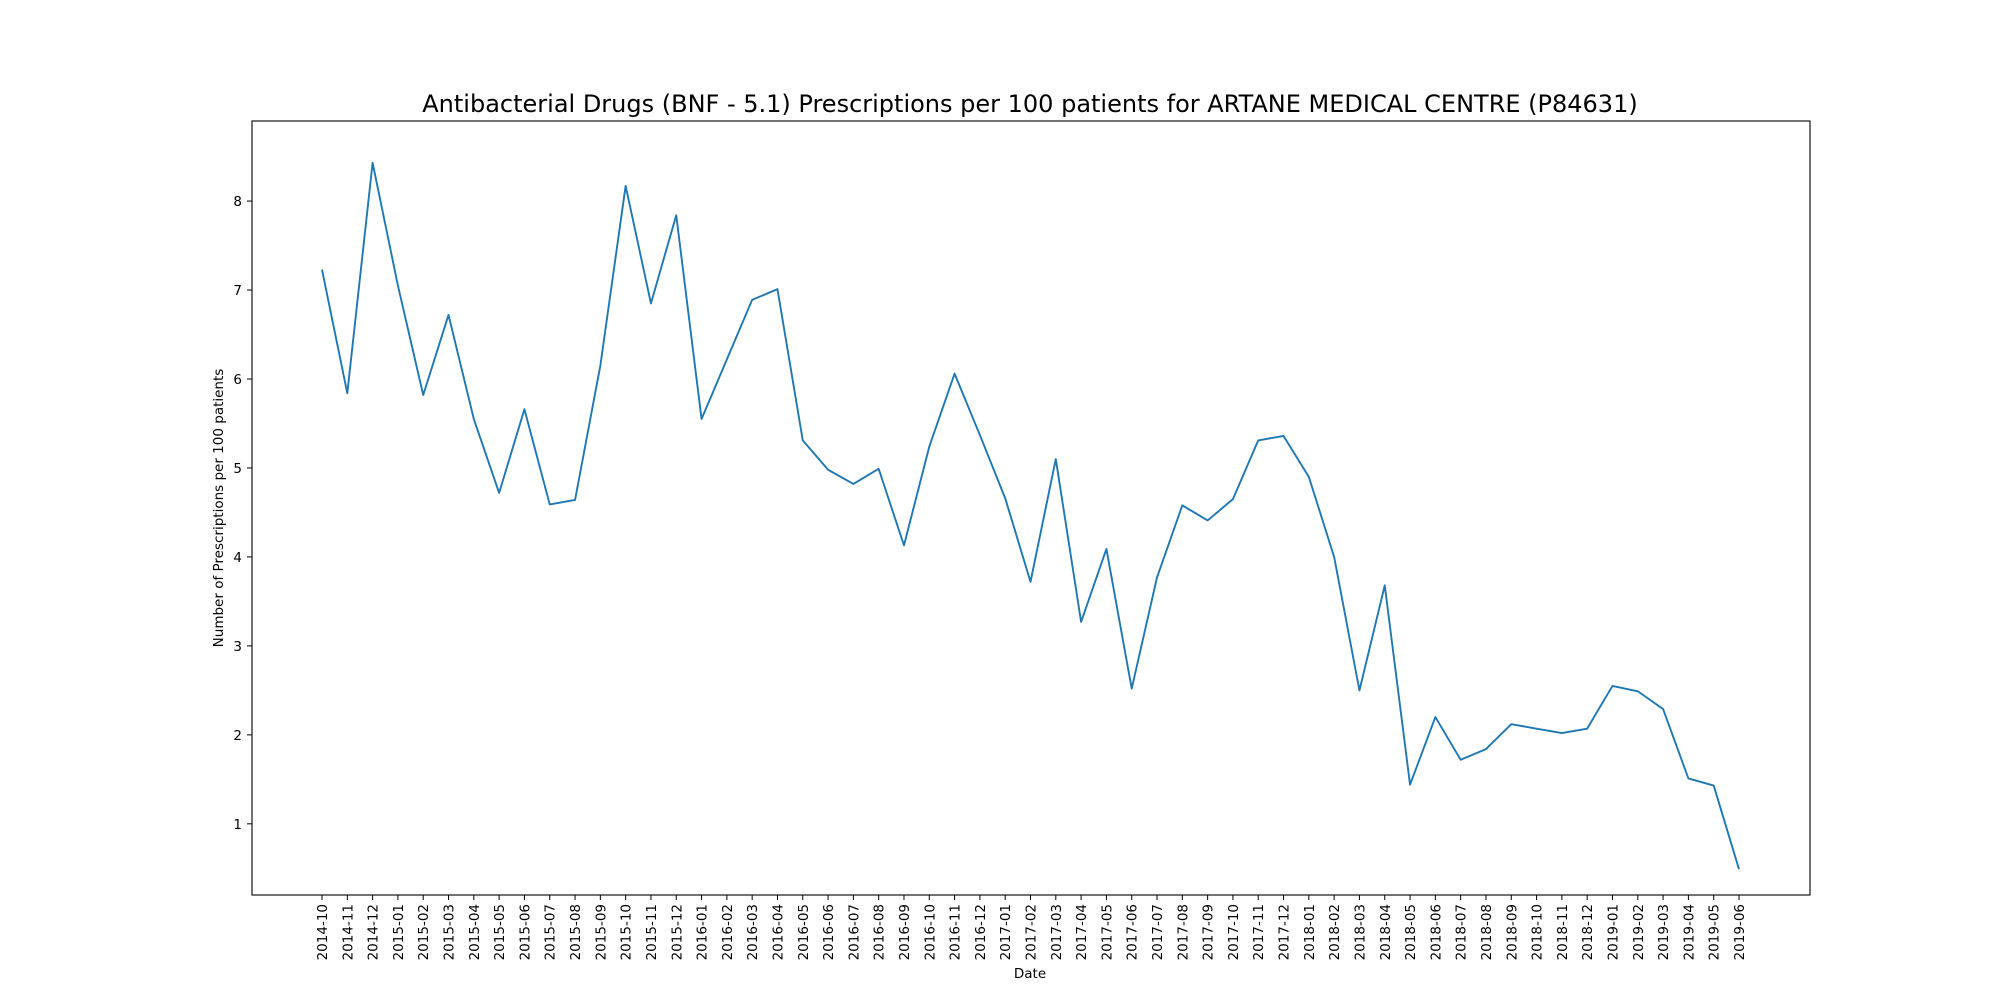  What do you see at coordinates (399, 932) in the screenshot?
I see `x-tick-label: 2015-01` at bounding box center [399, 932].